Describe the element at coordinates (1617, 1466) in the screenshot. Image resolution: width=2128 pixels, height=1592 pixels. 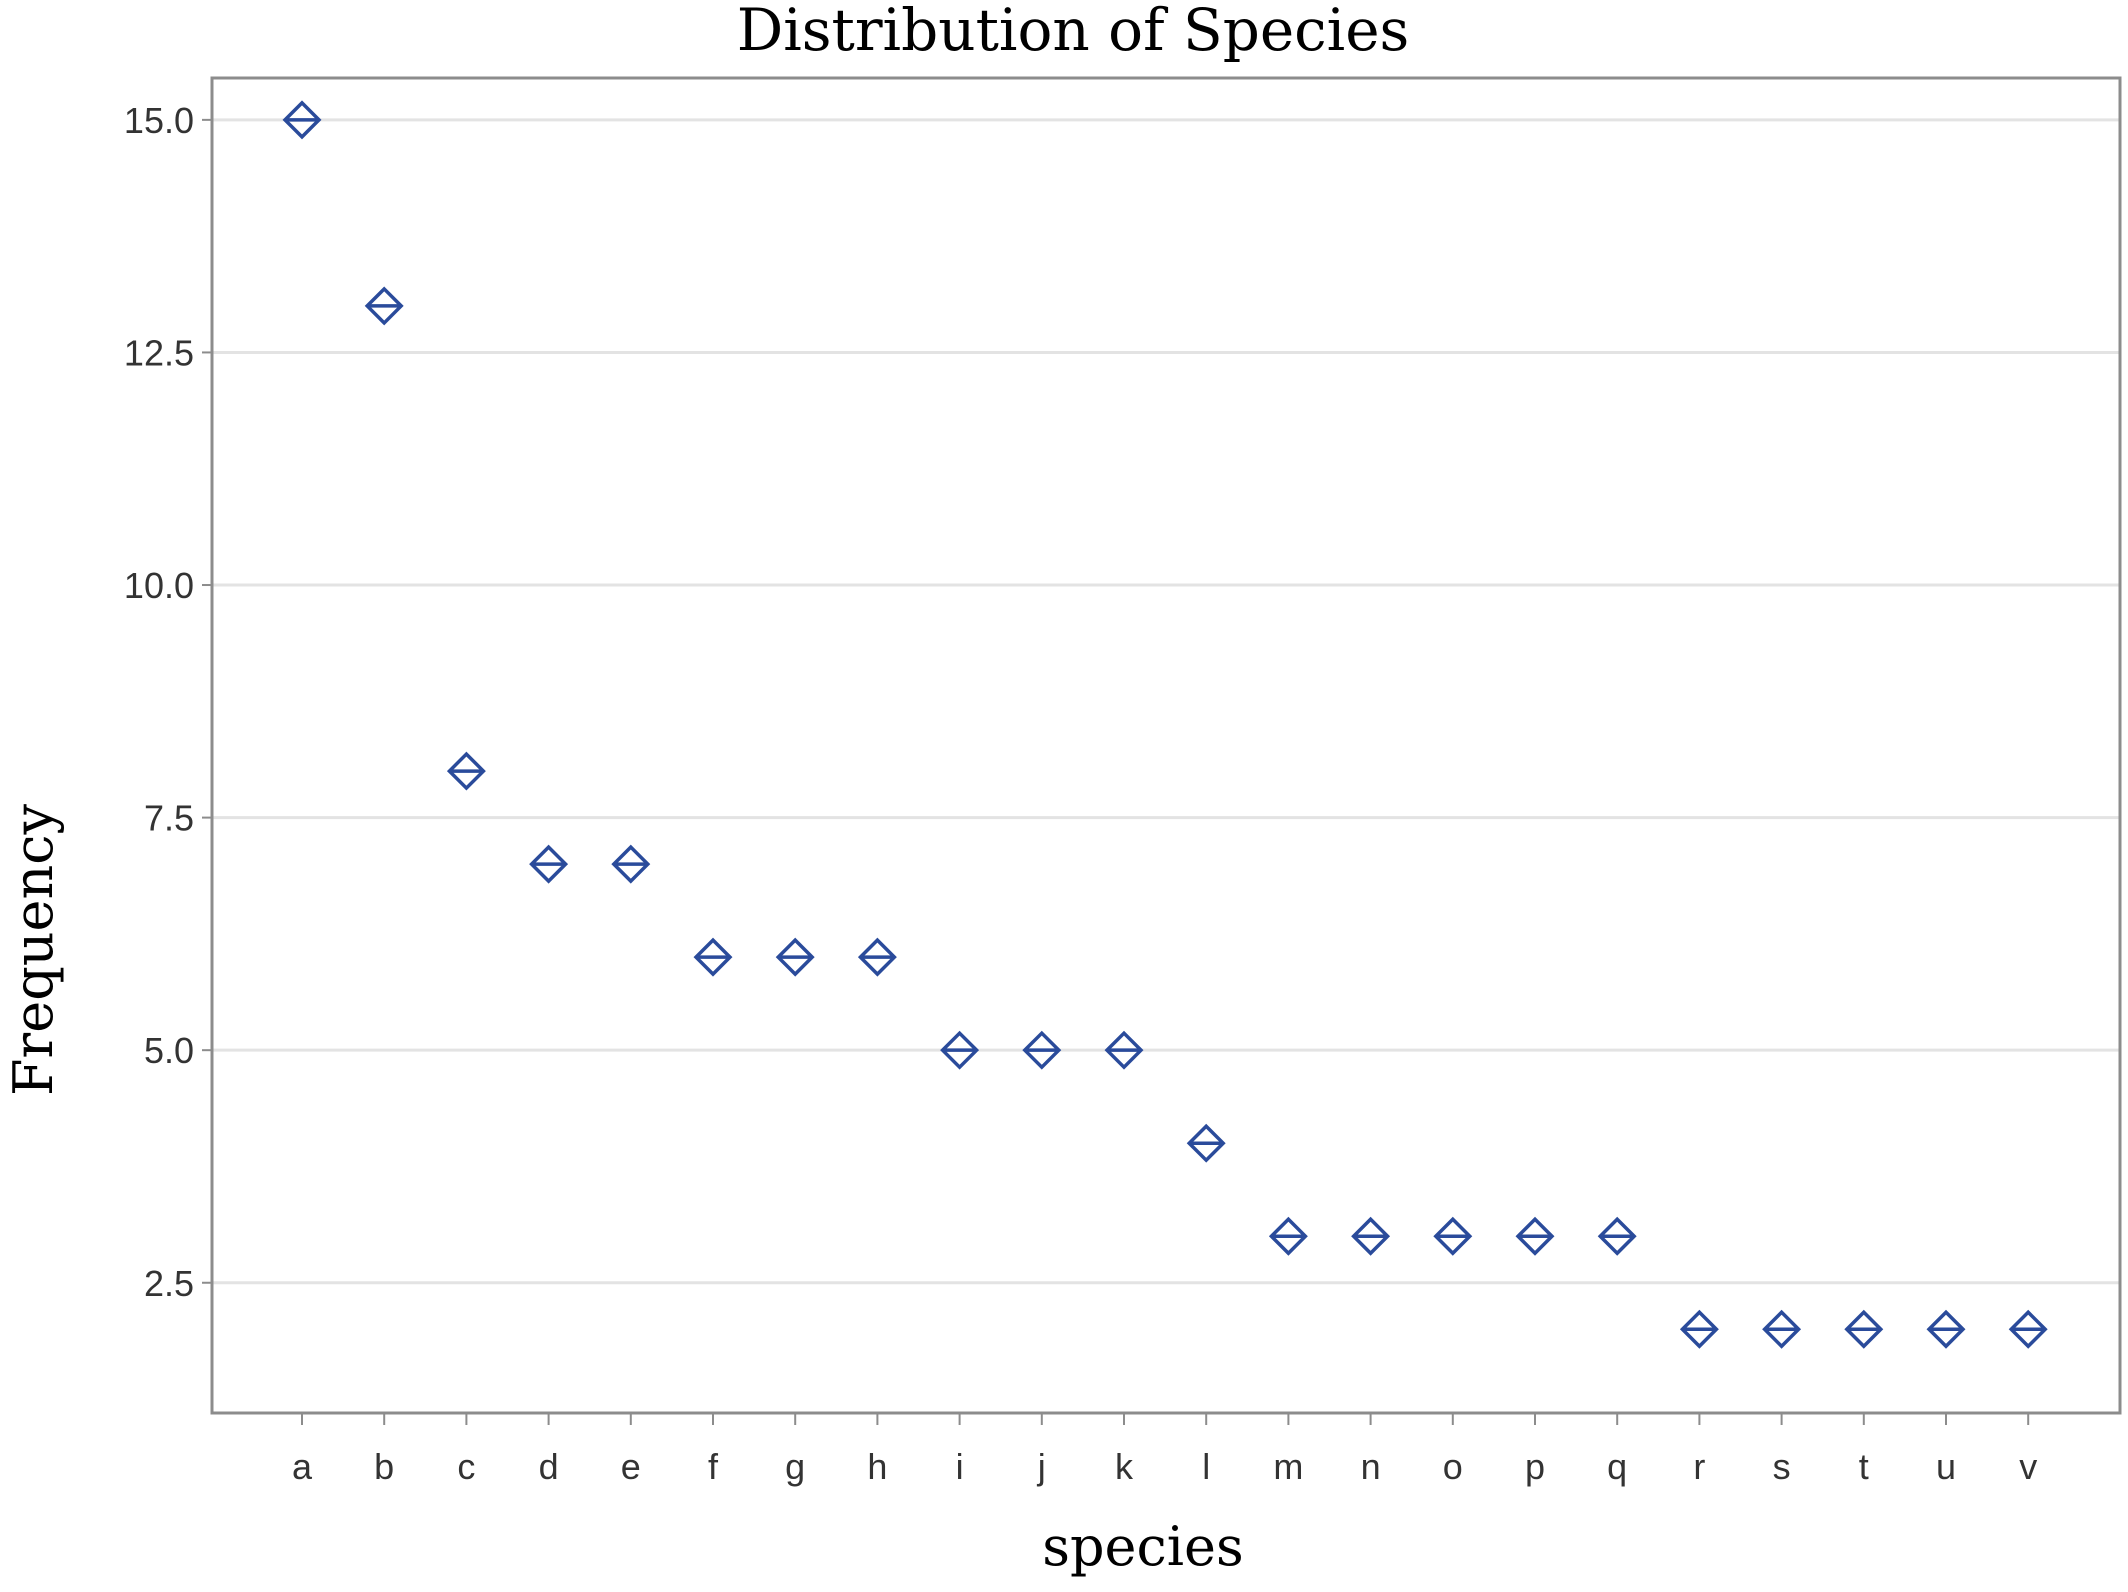
I see `x-tick-label: q` at that location.